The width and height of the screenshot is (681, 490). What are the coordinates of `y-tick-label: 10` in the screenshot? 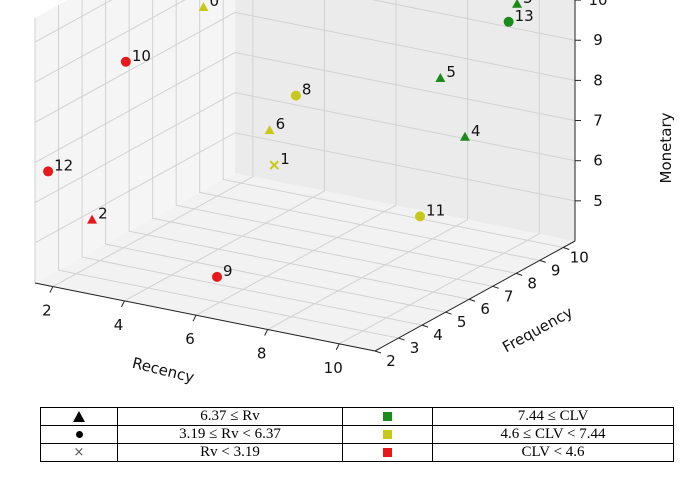 It's located at (579, 257).